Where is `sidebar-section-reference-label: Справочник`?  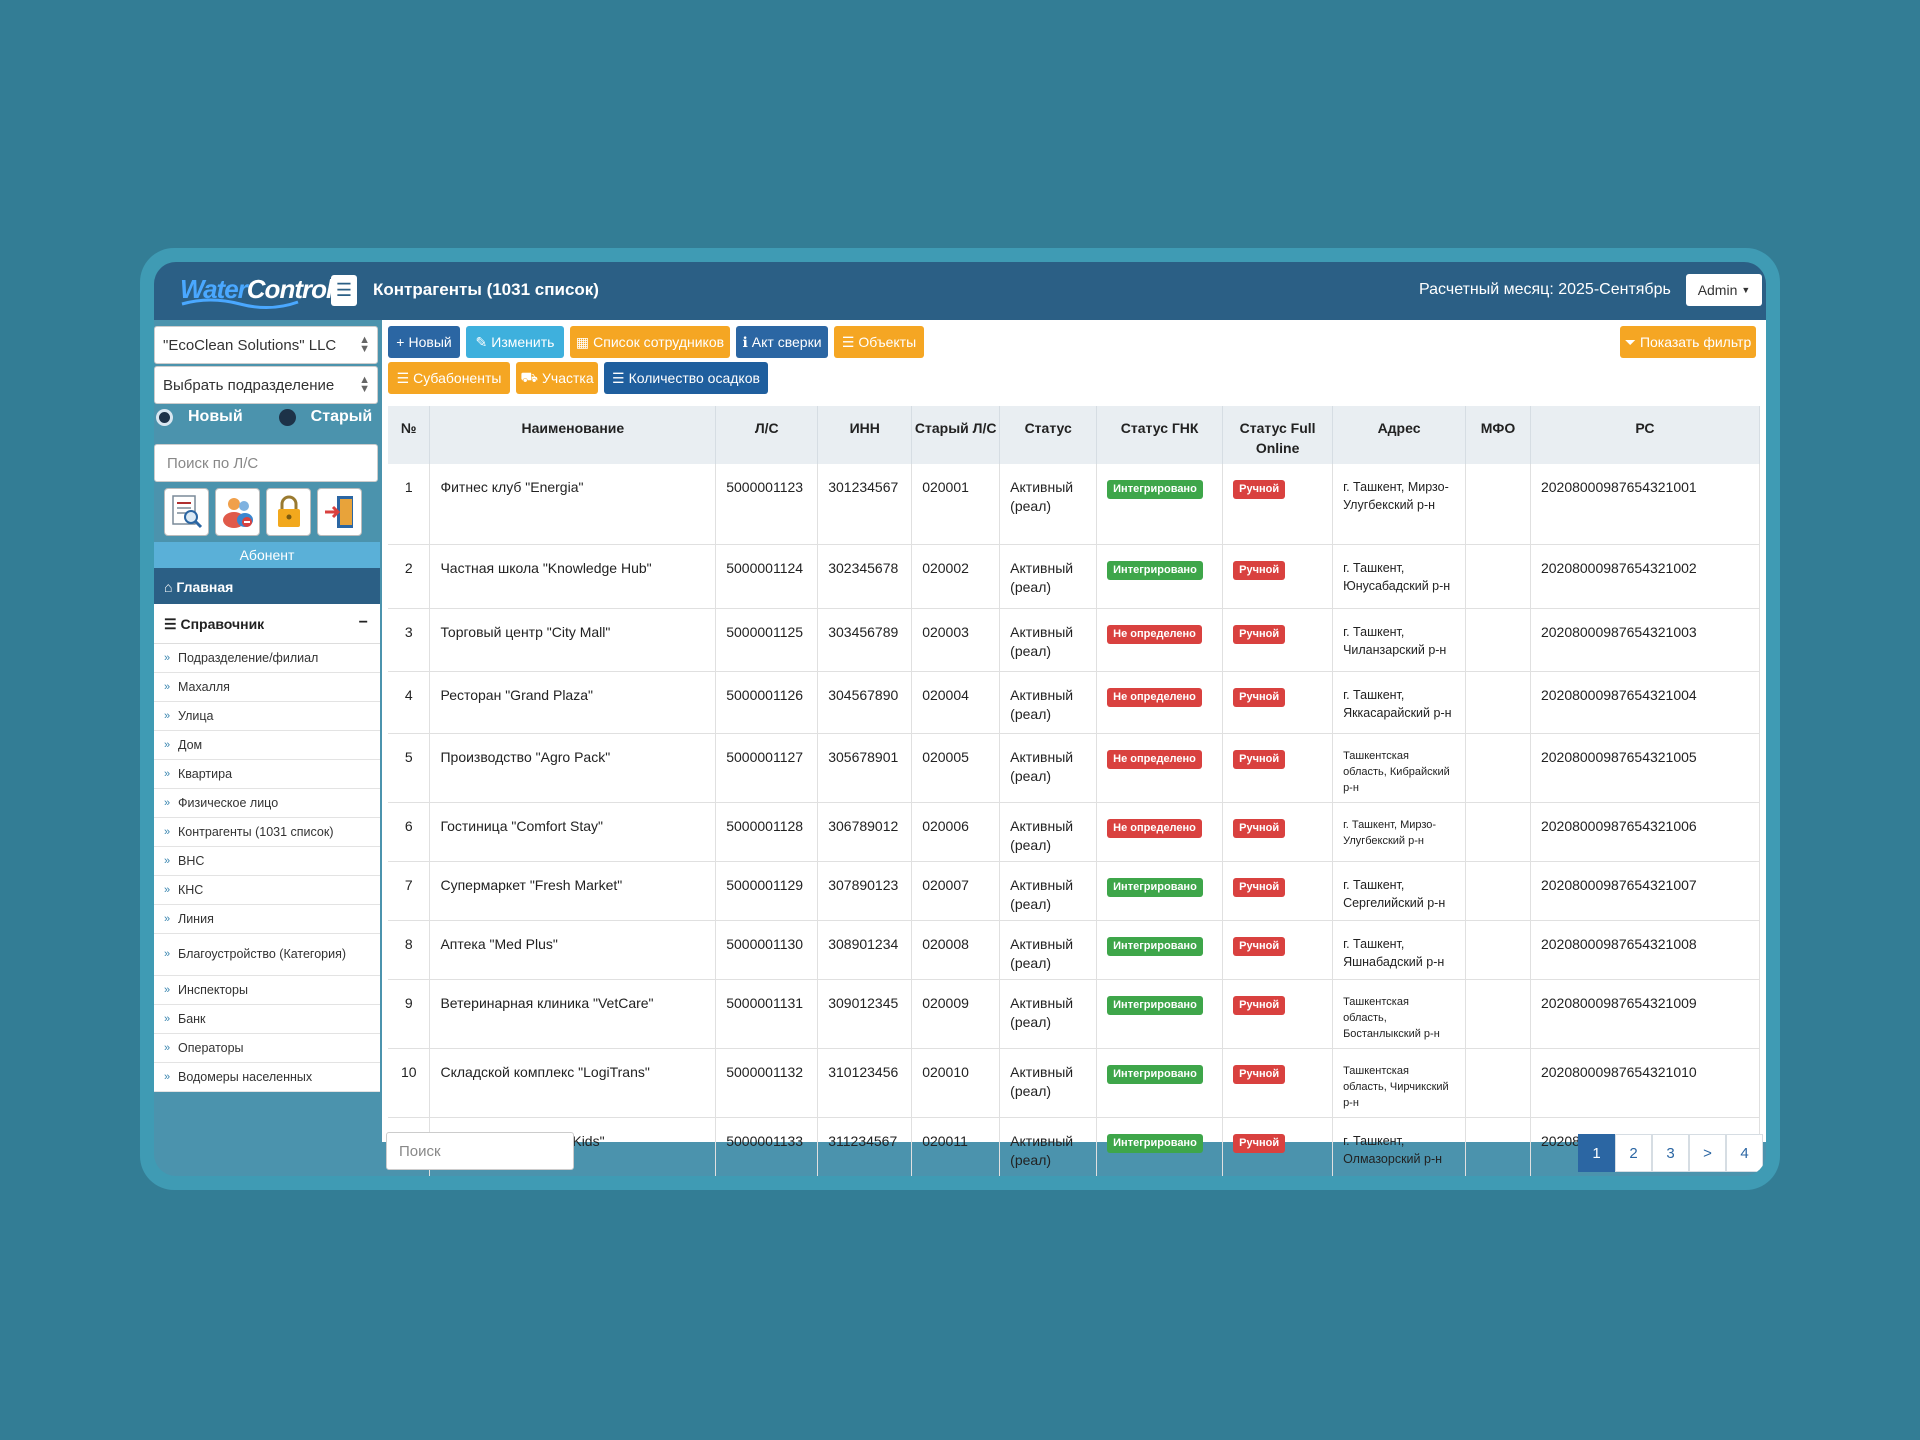
sidebar-section-reference-label: Справочник is located at coordinates (222, 624).